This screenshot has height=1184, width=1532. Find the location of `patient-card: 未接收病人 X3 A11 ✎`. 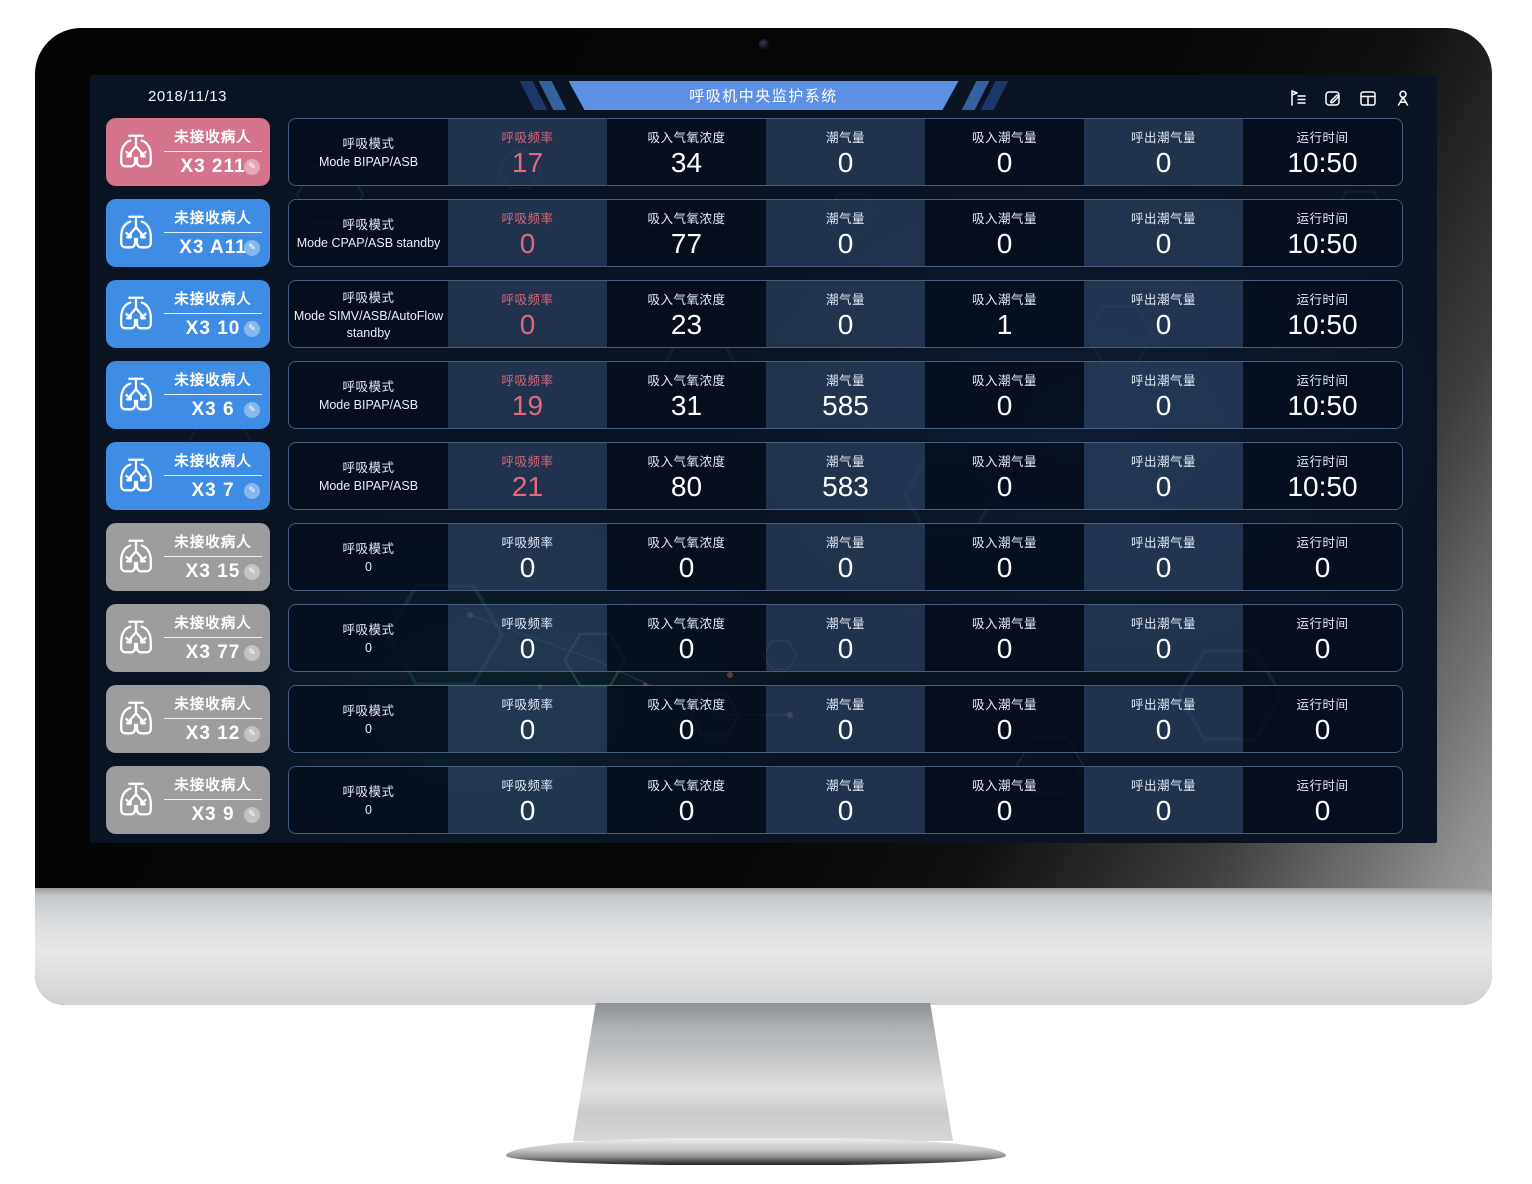

patient-card: 未接收病人 X3 A11 ✎ is located at coordinates (188, 233).